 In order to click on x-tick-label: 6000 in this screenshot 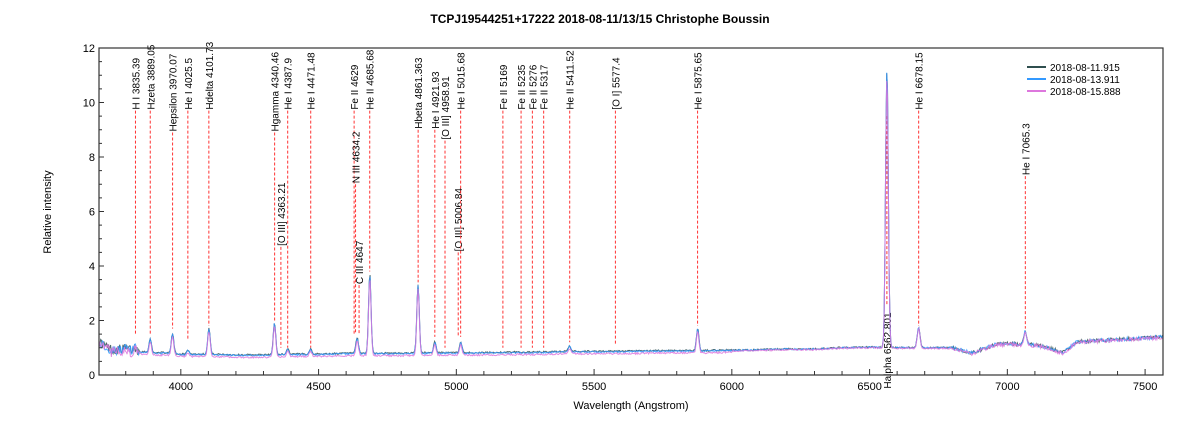, I will do `click(732, 387)`.